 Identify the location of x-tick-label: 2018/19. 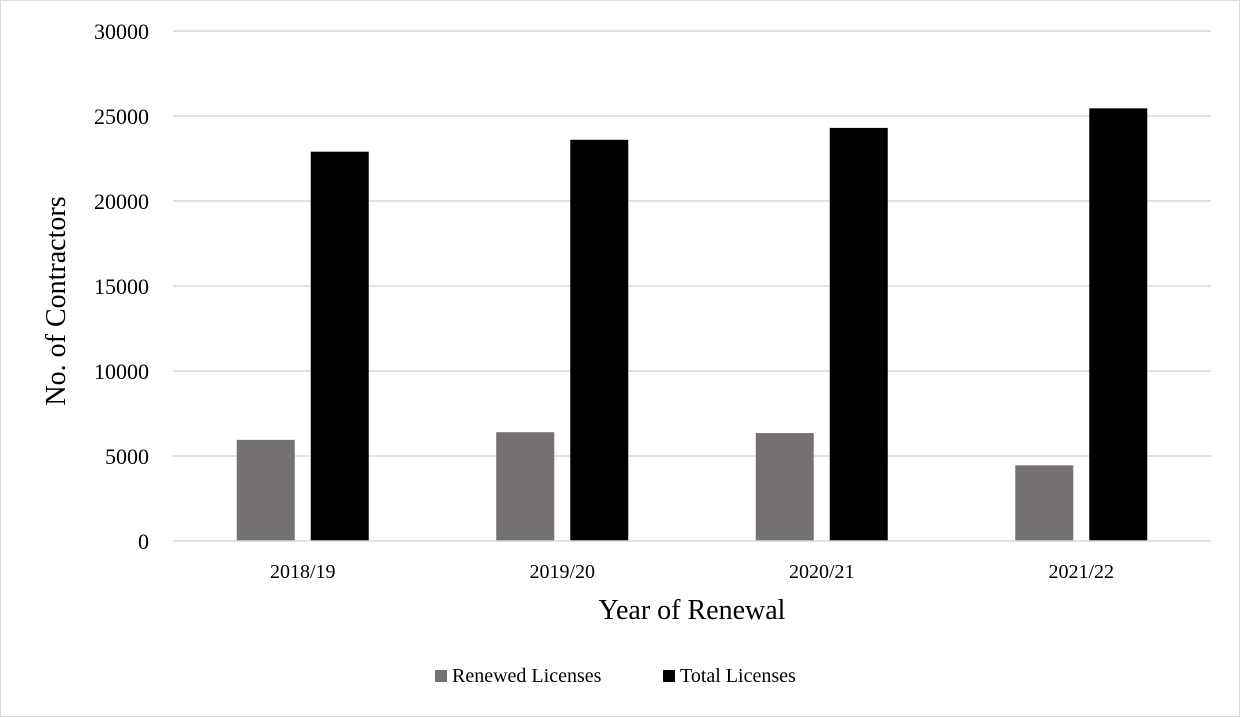
(303, 572).